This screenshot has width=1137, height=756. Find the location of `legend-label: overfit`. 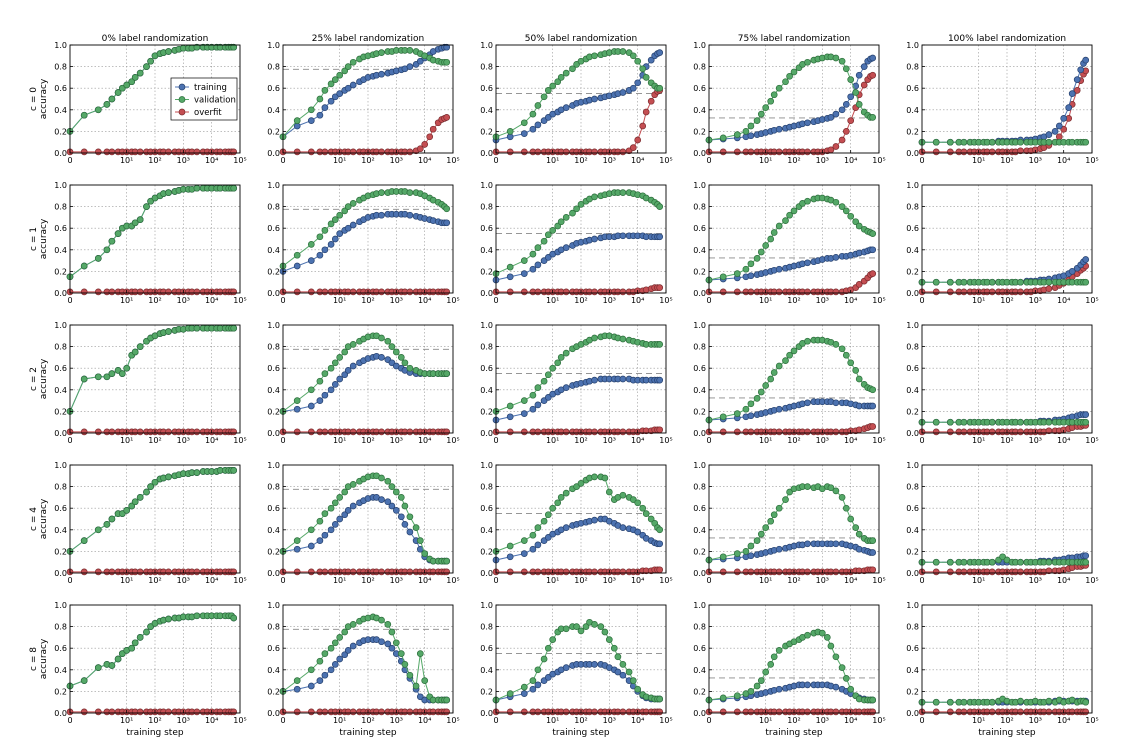

legend-label: overfit is located at coordinates (208, 113).